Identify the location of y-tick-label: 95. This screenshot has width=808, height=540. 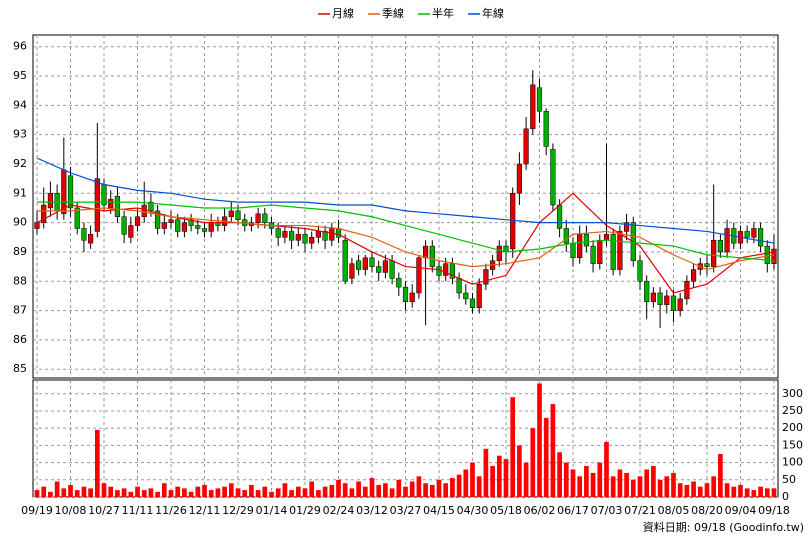
(20, 75).